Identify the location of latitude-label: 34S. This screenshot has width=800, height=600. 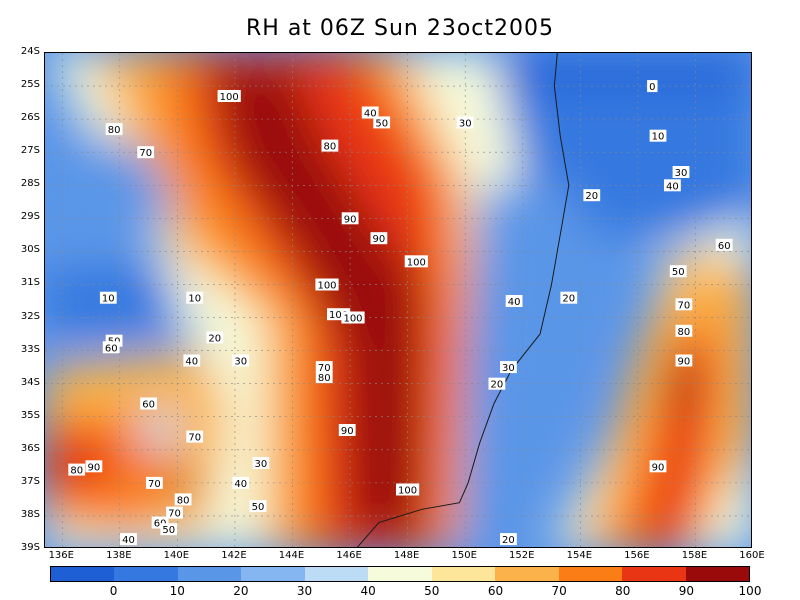
(30, 382).